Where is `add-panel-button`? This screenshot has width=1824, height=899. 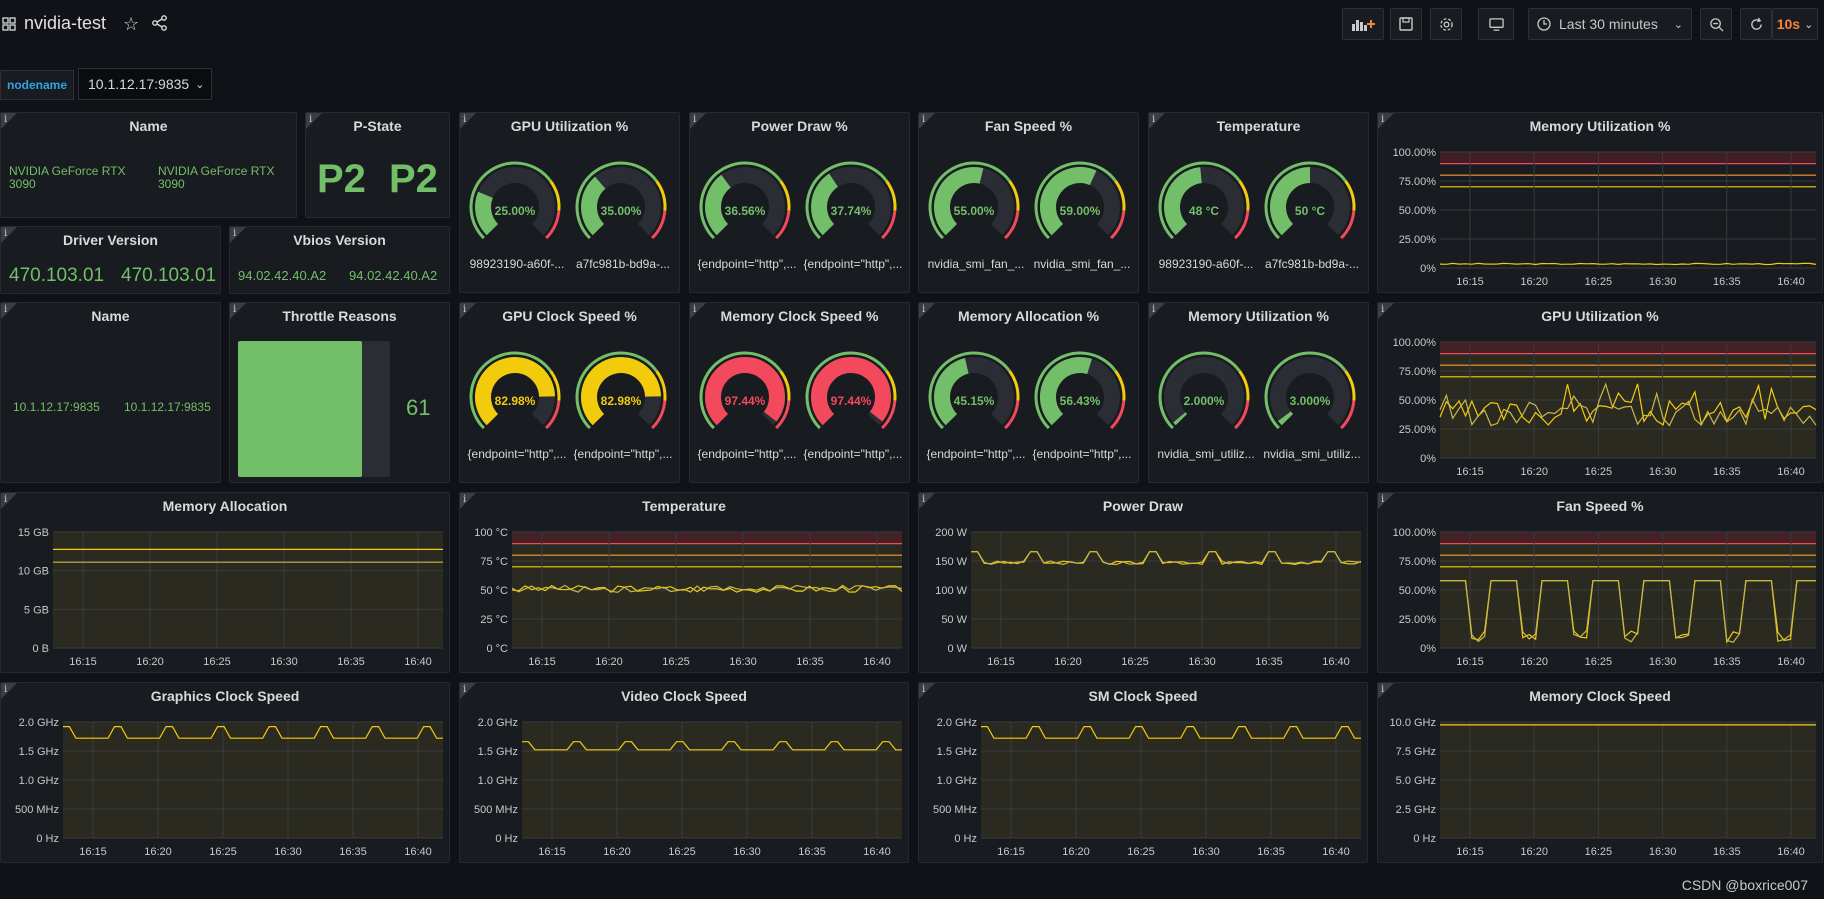
add-panel-button is located at coordinates (1363, 24).